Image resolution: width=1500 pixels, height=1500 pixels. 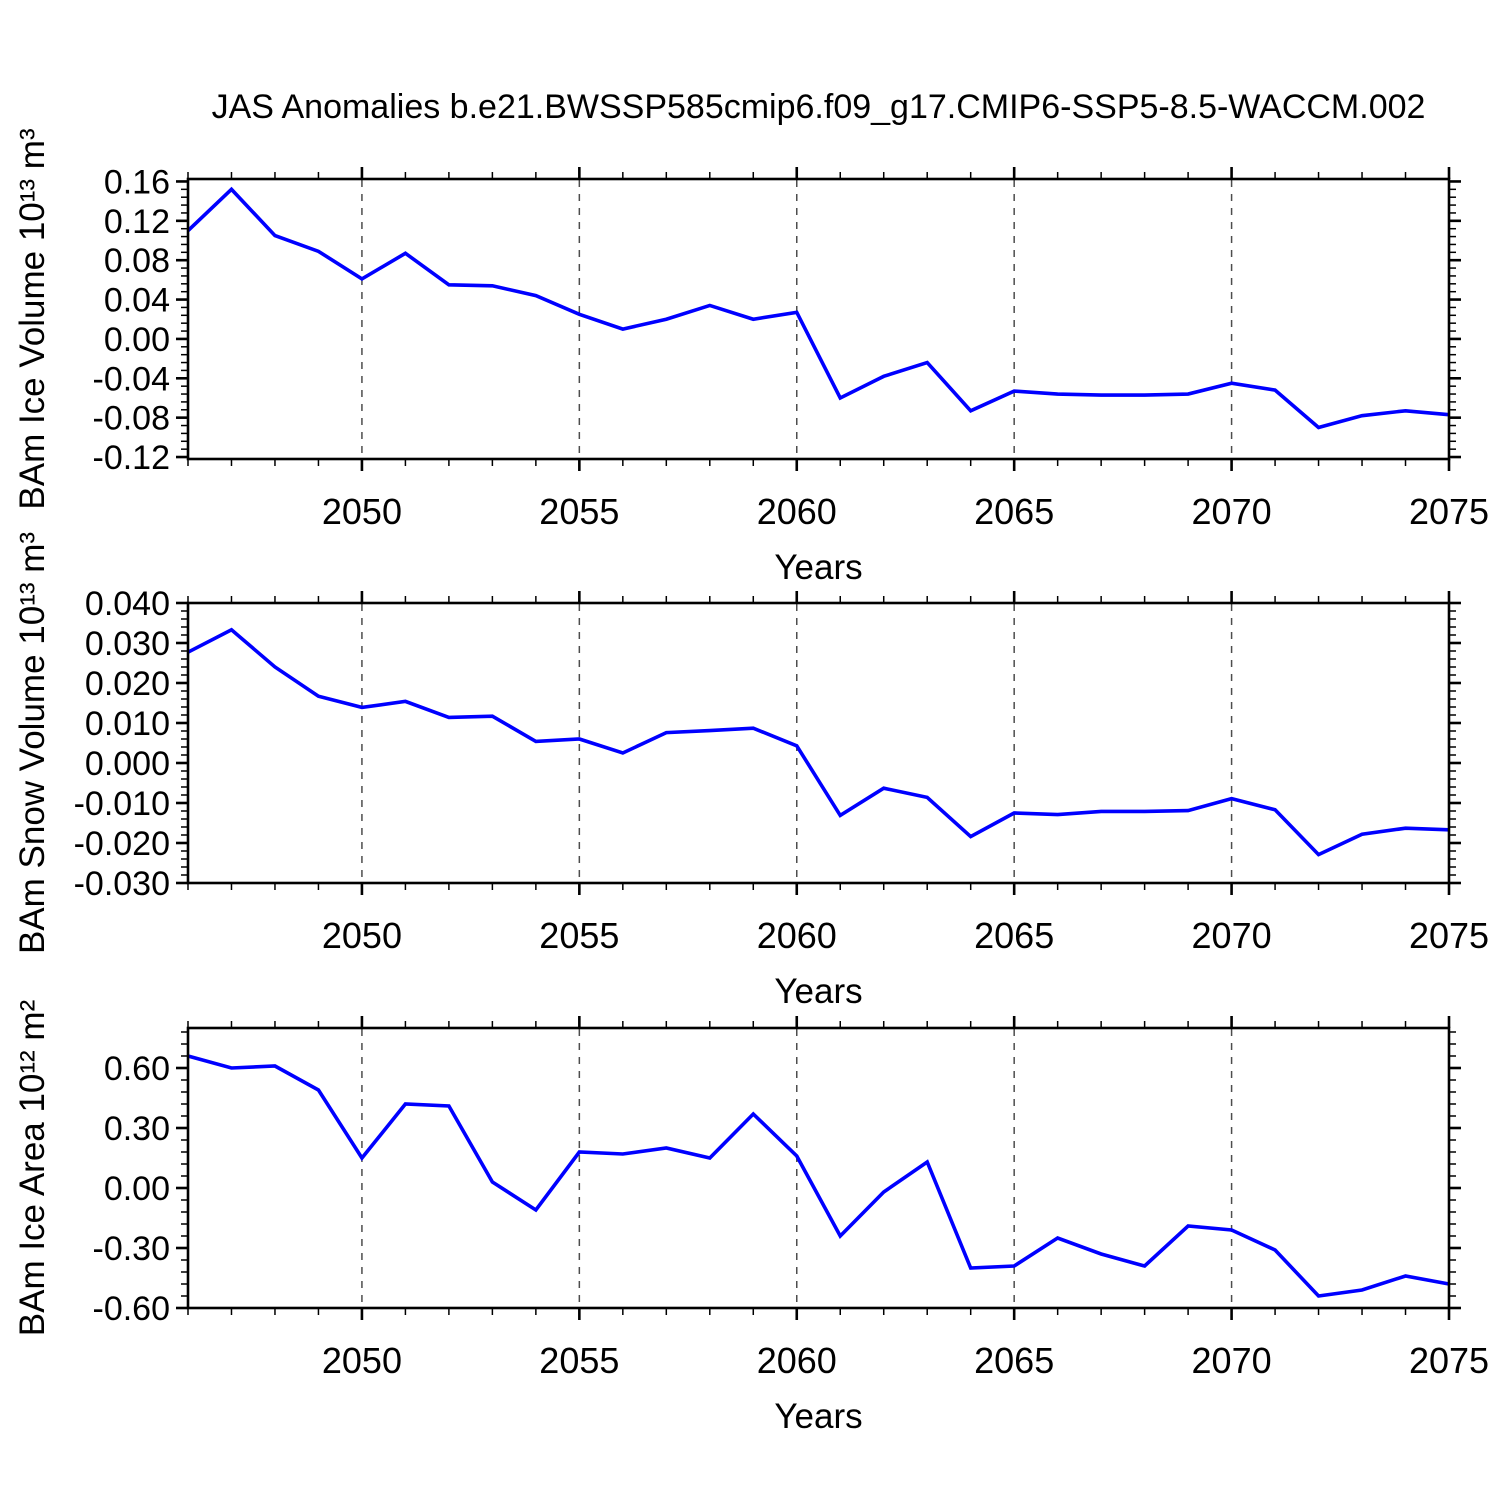 I want to click on y-axis-title: BAm Snow Volume 10¹³ m³, so click(x=32, y=743).